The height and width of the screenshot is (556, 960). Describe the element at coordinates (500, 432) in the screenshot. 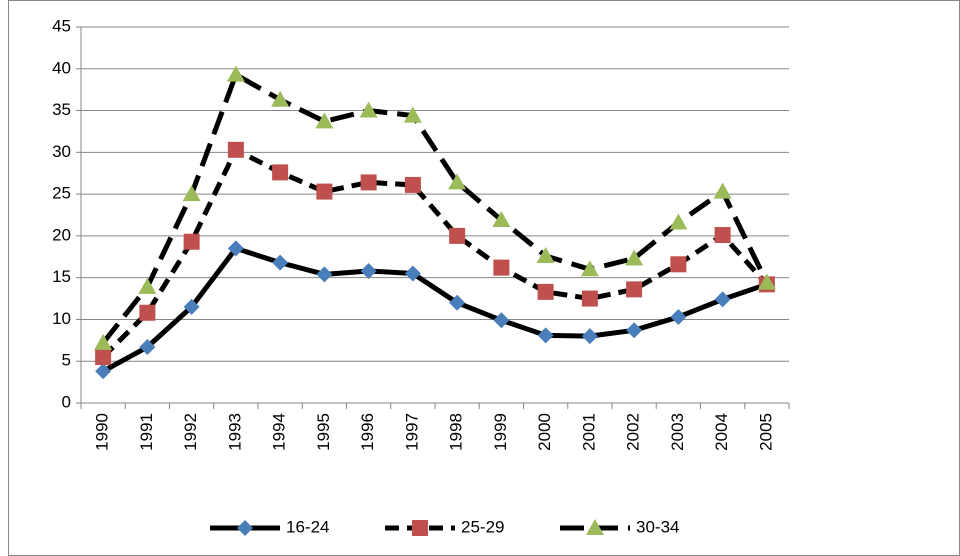

I see `x-tick-label: 1999` at that location.